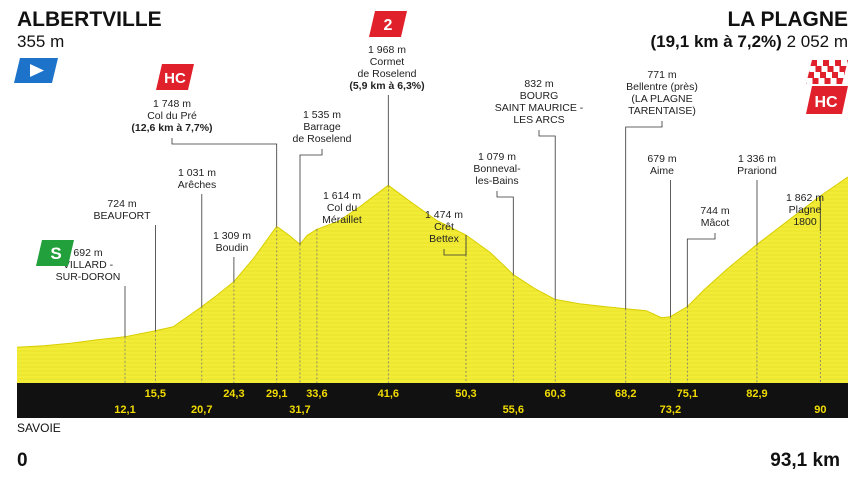  Describe the element at coordinates (22, 460) in the screenshot. I see `start-km-label: 0` at that location.